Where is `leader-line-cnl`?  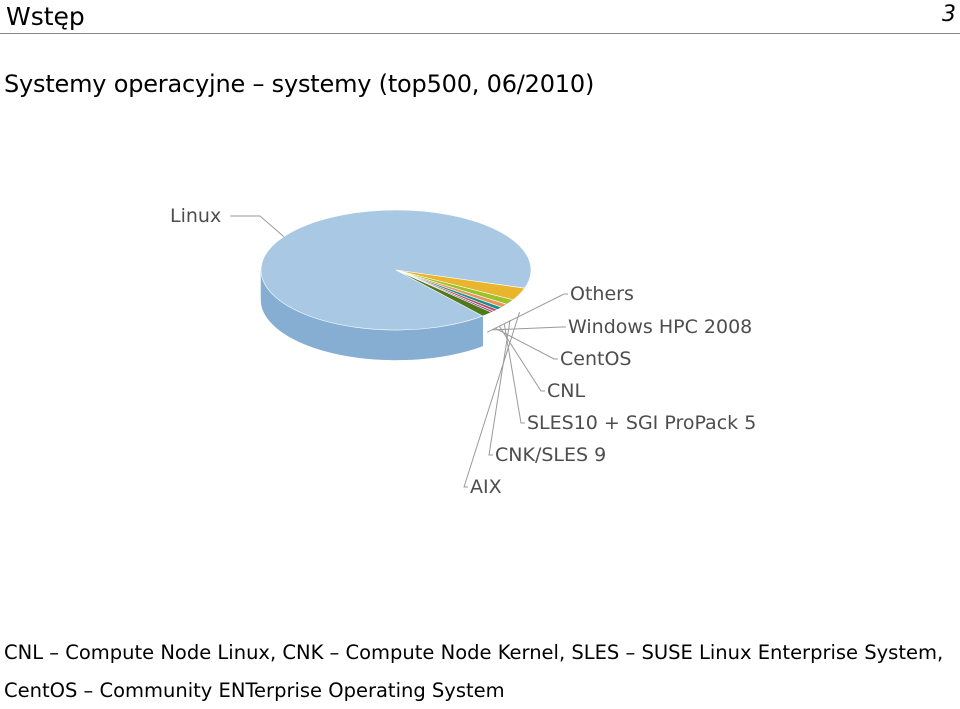
leader-line-cnl is located at coordinates (522, 359).